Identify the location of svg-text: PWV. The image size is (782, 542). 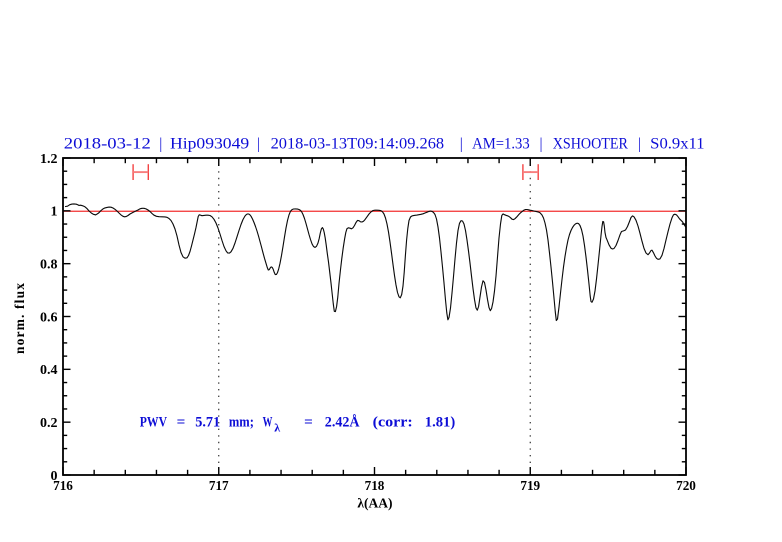
(153, 422).